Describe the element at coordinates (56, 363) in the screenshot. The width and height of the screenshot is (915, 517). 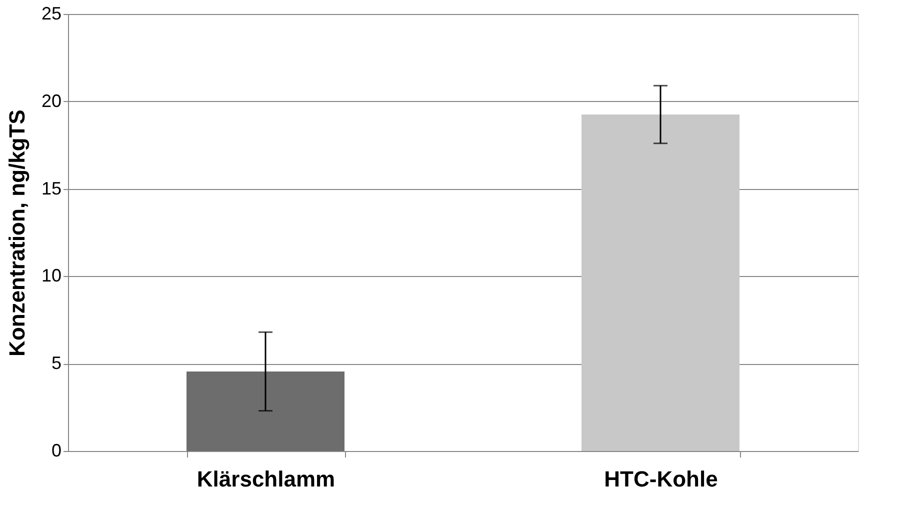
I see `y-tick-label: 5` at that location.